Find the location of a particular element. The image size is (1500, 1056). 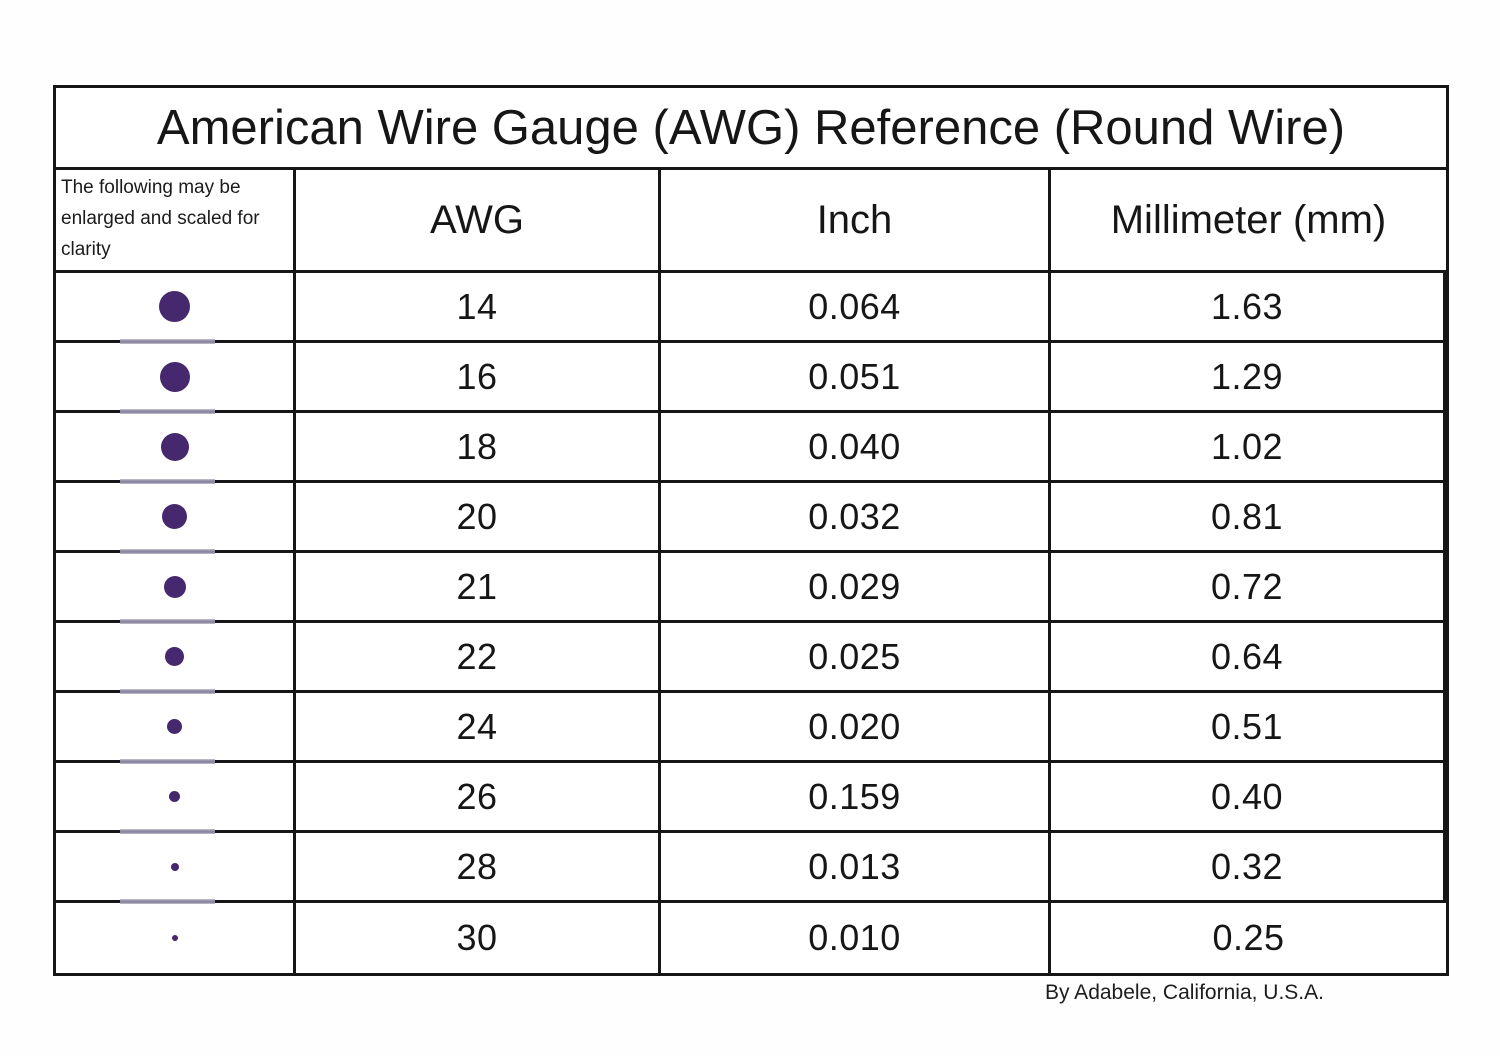

inch-value: 0.051 is located at coordinates (856, 376).